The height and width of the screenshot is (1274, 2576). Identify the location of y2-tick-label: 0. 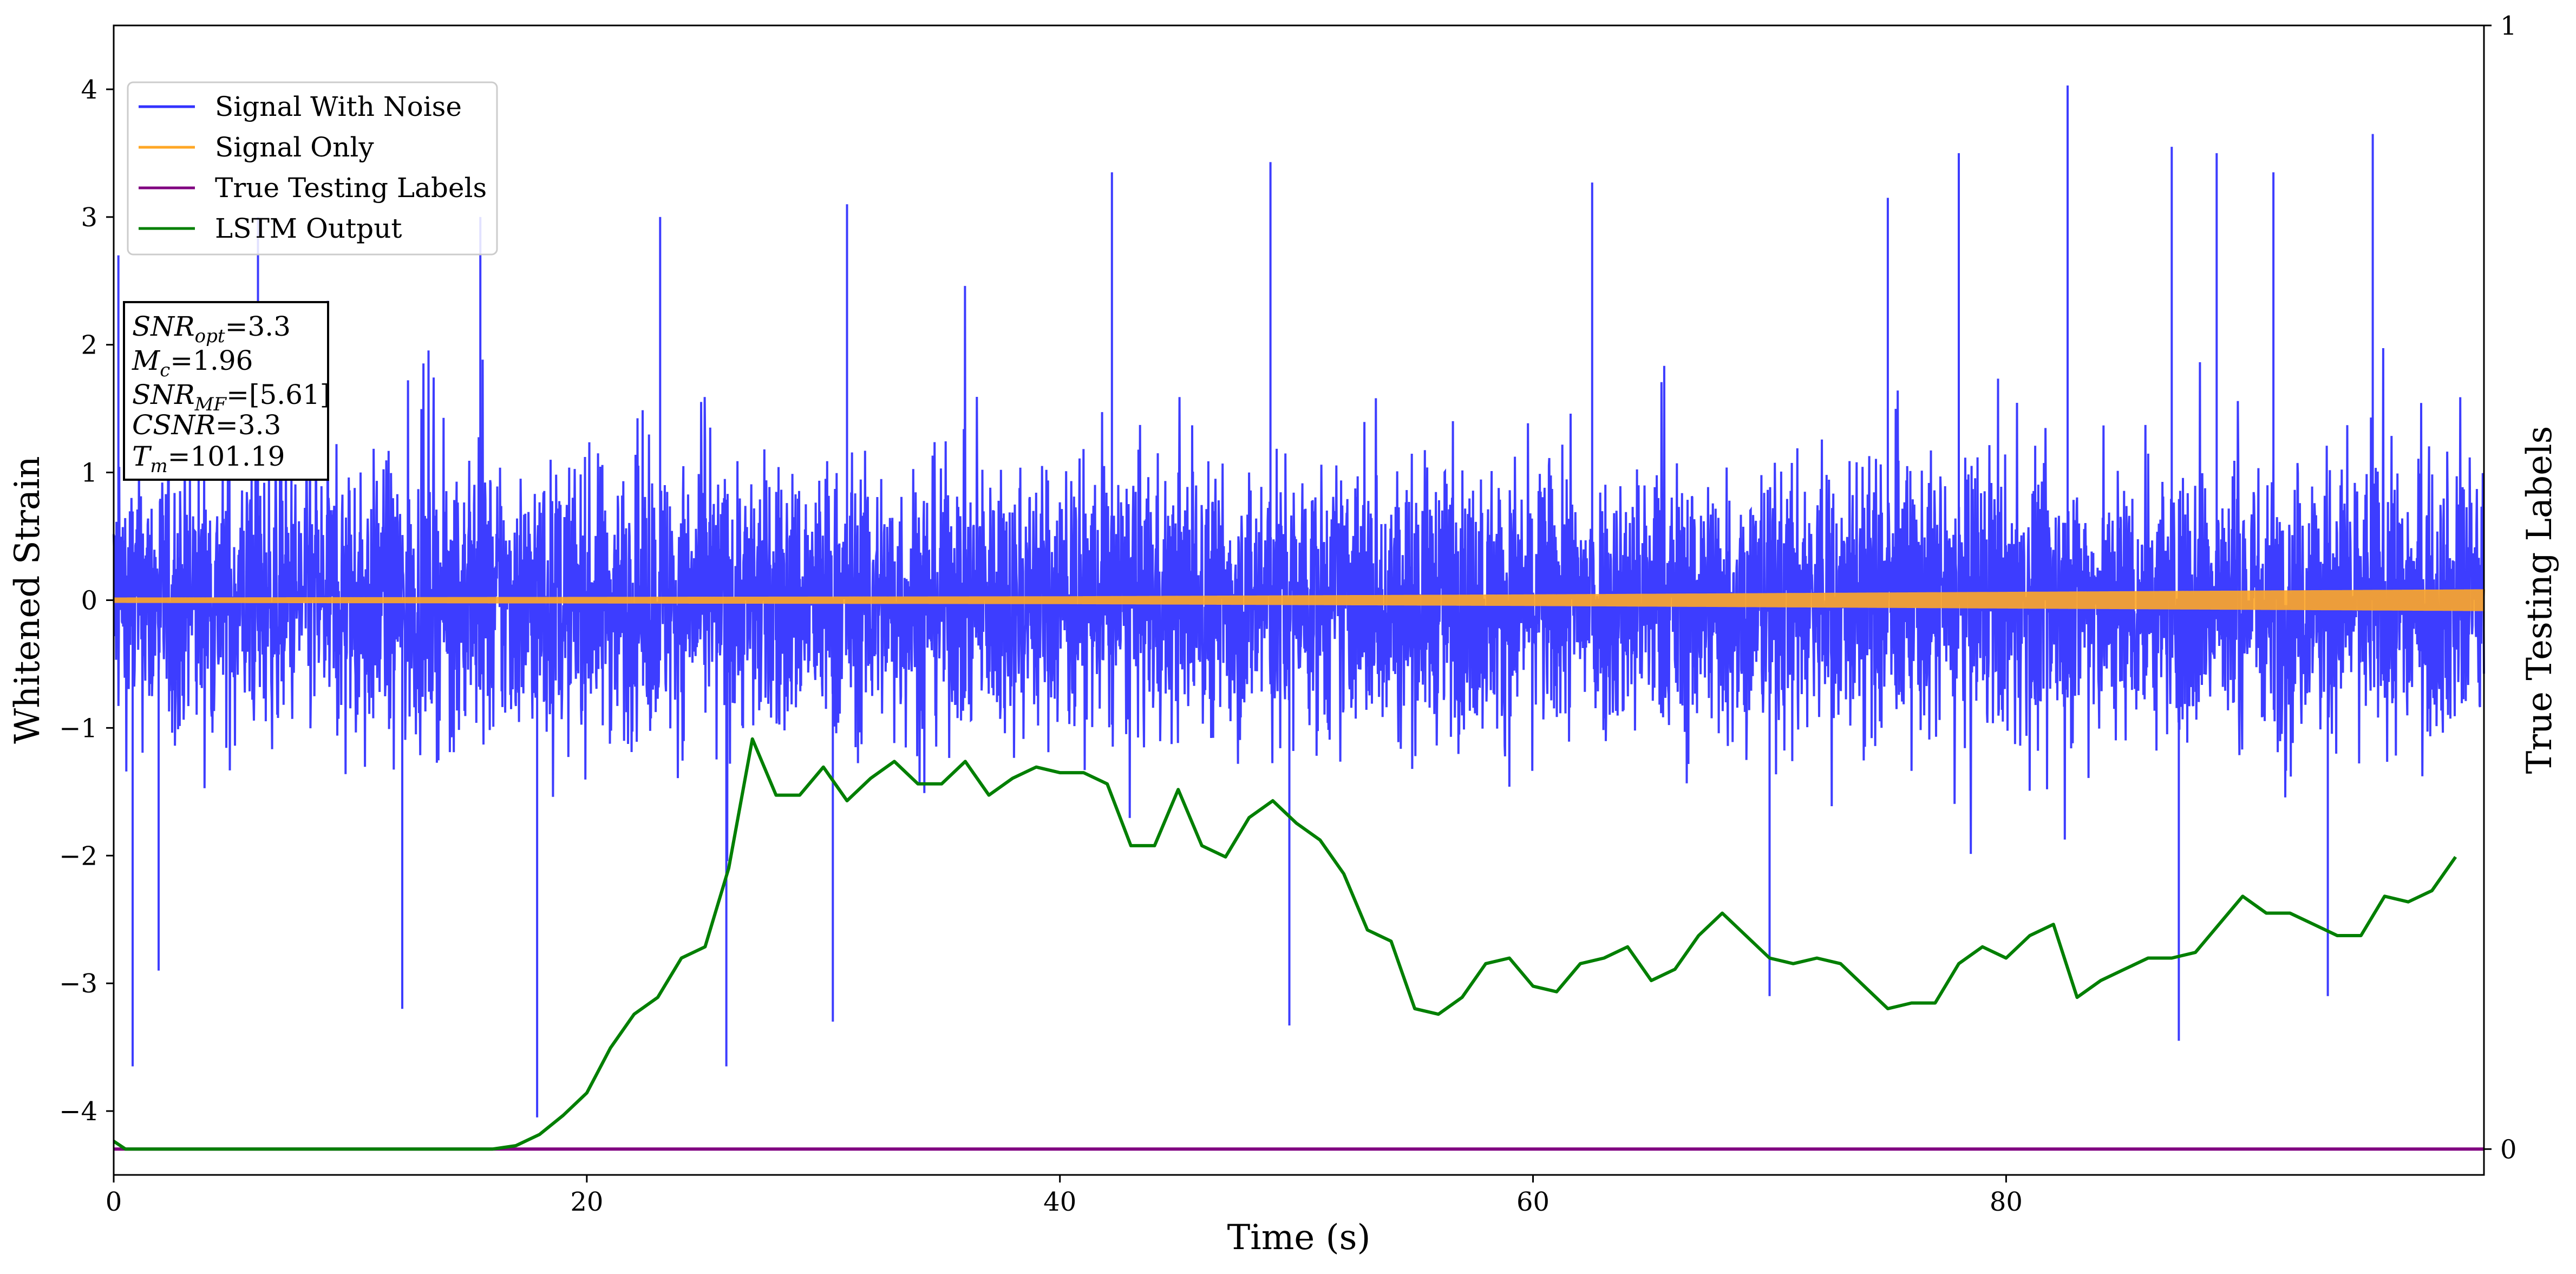
(2508, 1149).